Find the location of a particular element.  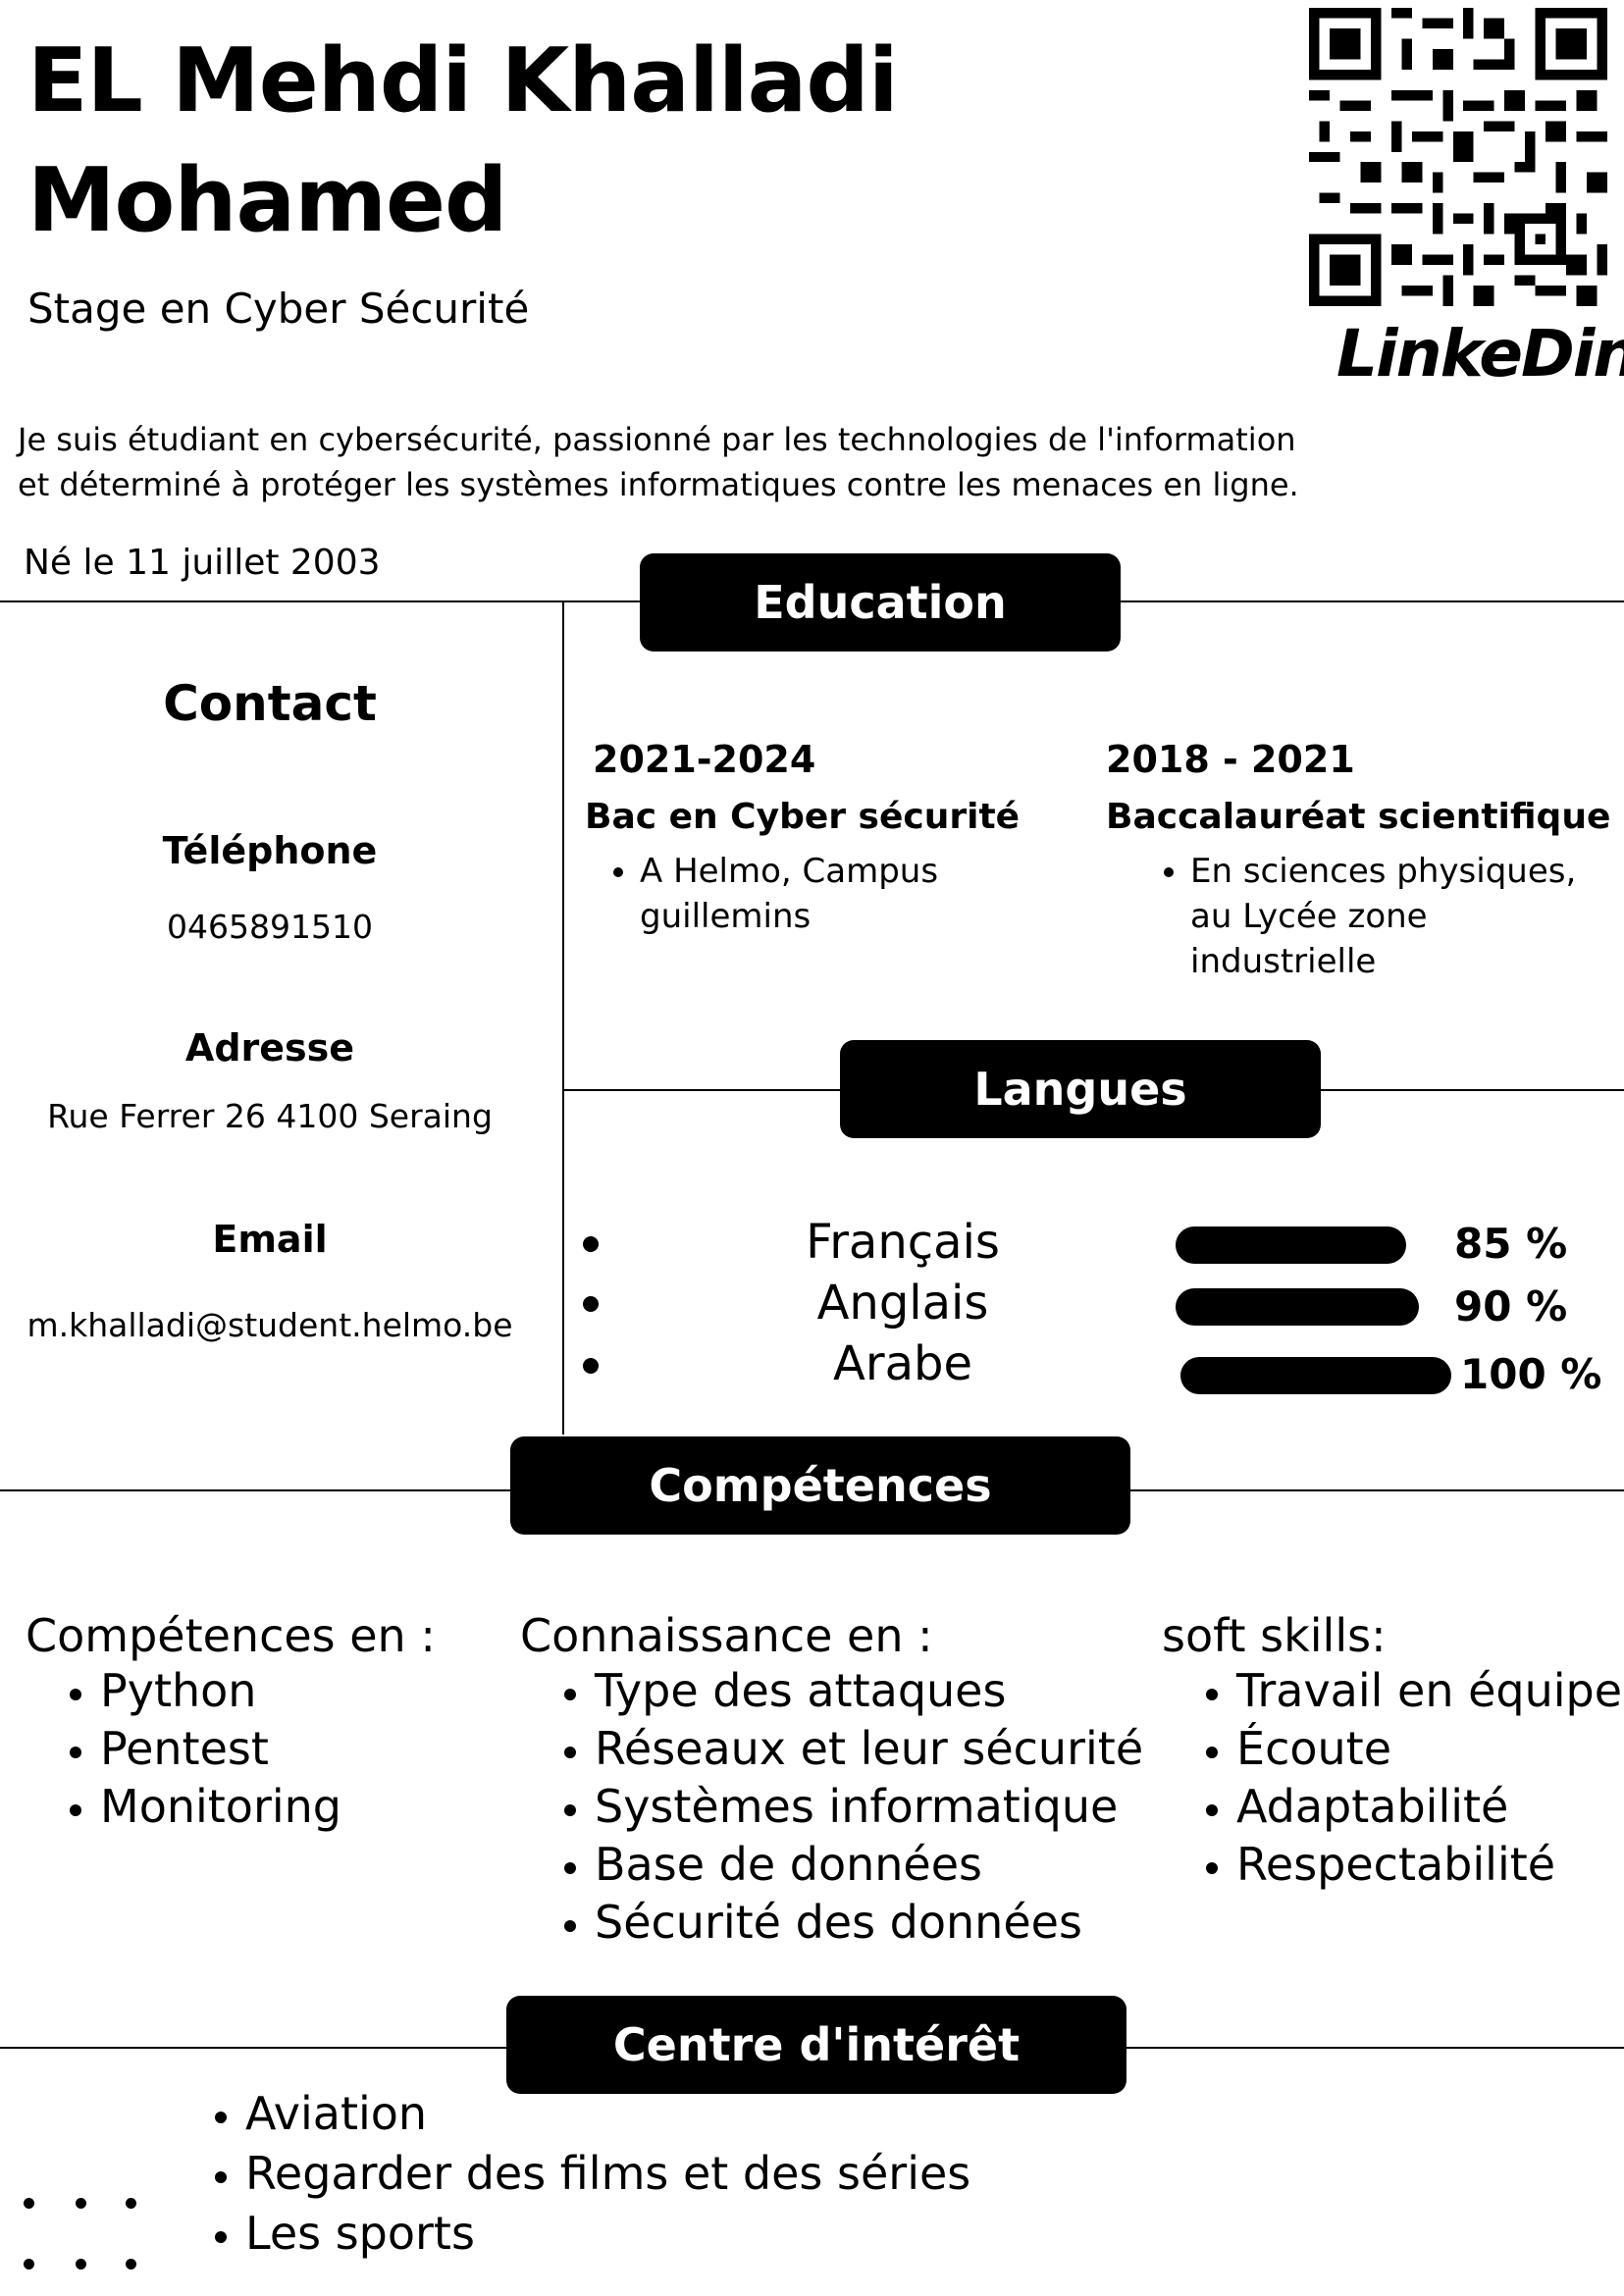

list-item: Sécurité des données is located at coordinates (871, 1923).